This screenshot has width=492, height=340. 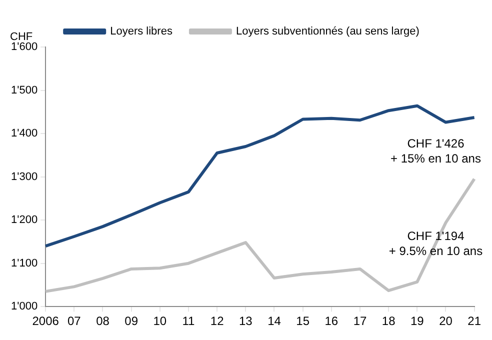 I want to click on x-tick-label: 14, so click(x=275, y=321).